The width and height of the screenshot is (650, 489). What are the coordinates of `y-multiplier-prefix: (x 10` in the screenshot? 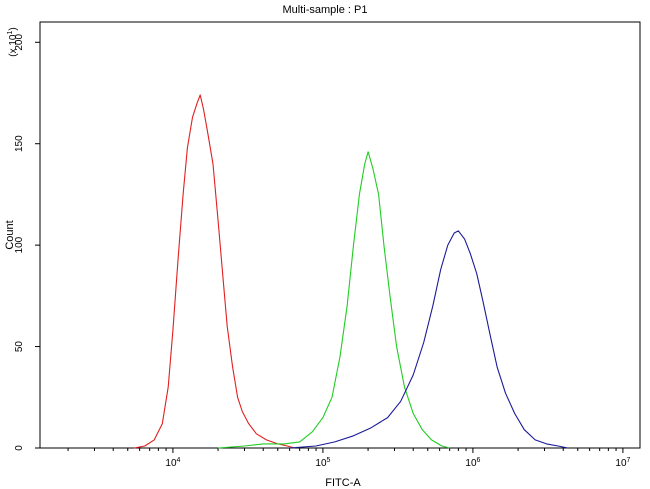 It's located at (13, 45).